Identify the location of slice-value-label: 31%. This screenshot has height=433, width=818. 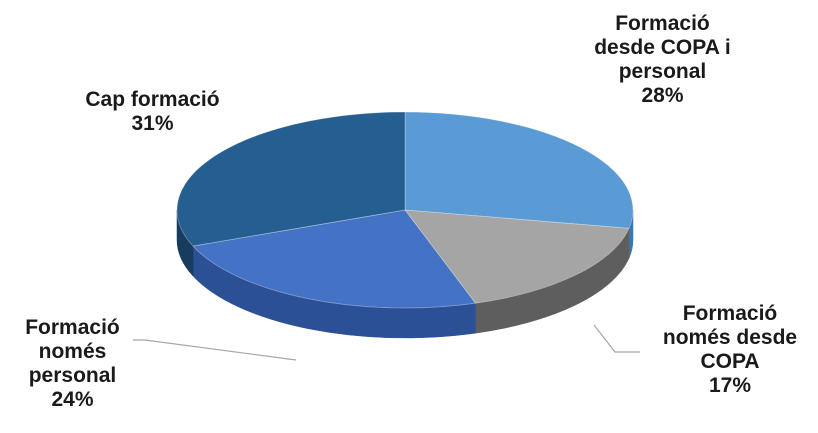
(152, 123).